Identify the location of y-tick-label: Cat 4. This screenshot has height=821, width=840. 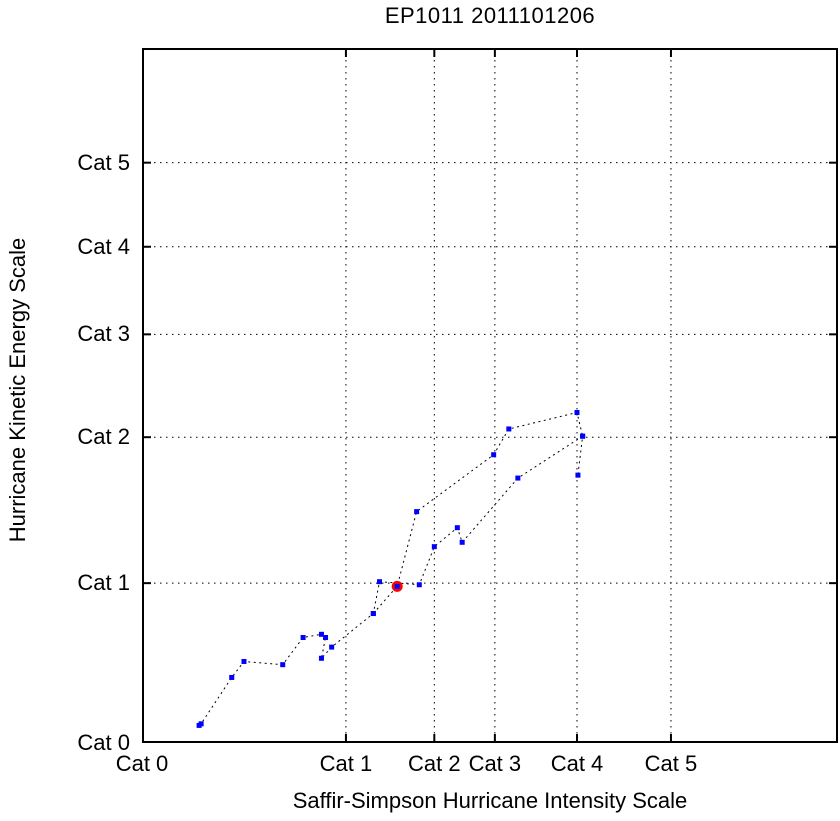
(103, 246).